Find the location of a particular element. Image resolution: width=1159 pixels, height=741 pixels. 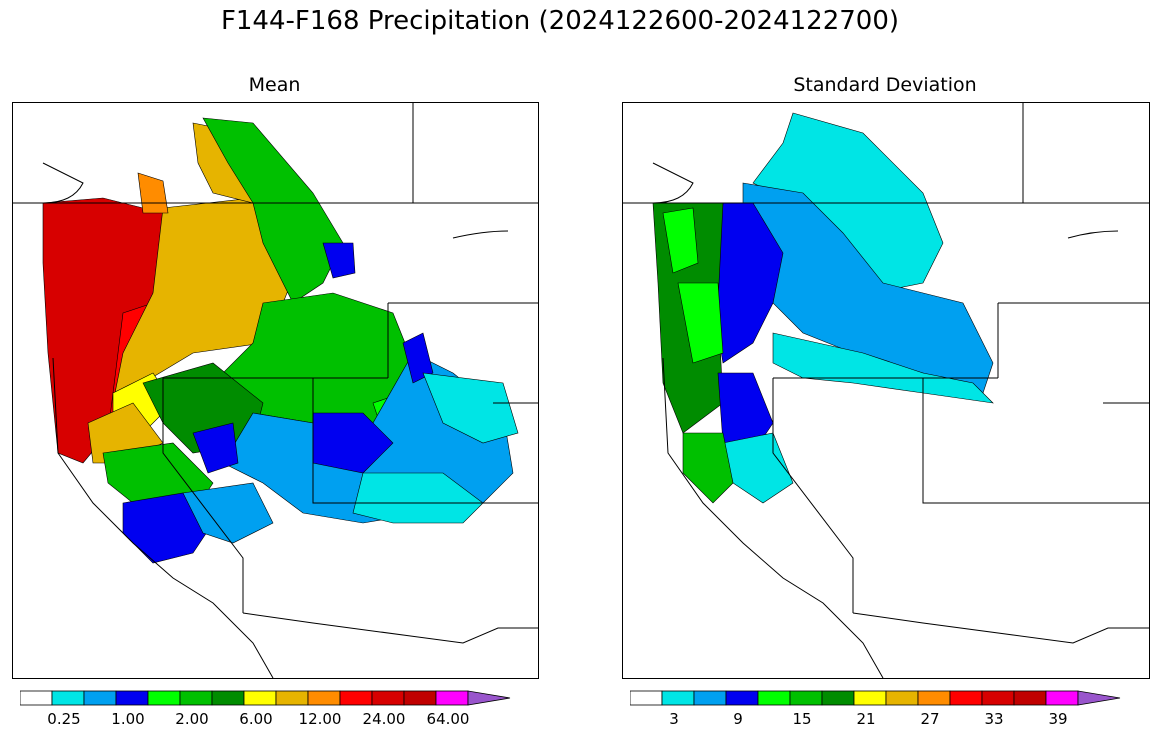

colorbar-tick-label: 0.25 is located at coordinates (64, 719).